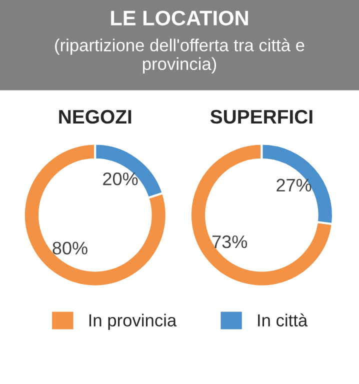 This screenshot has height=384, width=359. What do you see at coordinates (294, 185) in the screenshot?
I see `data-label: 27%` at bounding box center [294, 185].